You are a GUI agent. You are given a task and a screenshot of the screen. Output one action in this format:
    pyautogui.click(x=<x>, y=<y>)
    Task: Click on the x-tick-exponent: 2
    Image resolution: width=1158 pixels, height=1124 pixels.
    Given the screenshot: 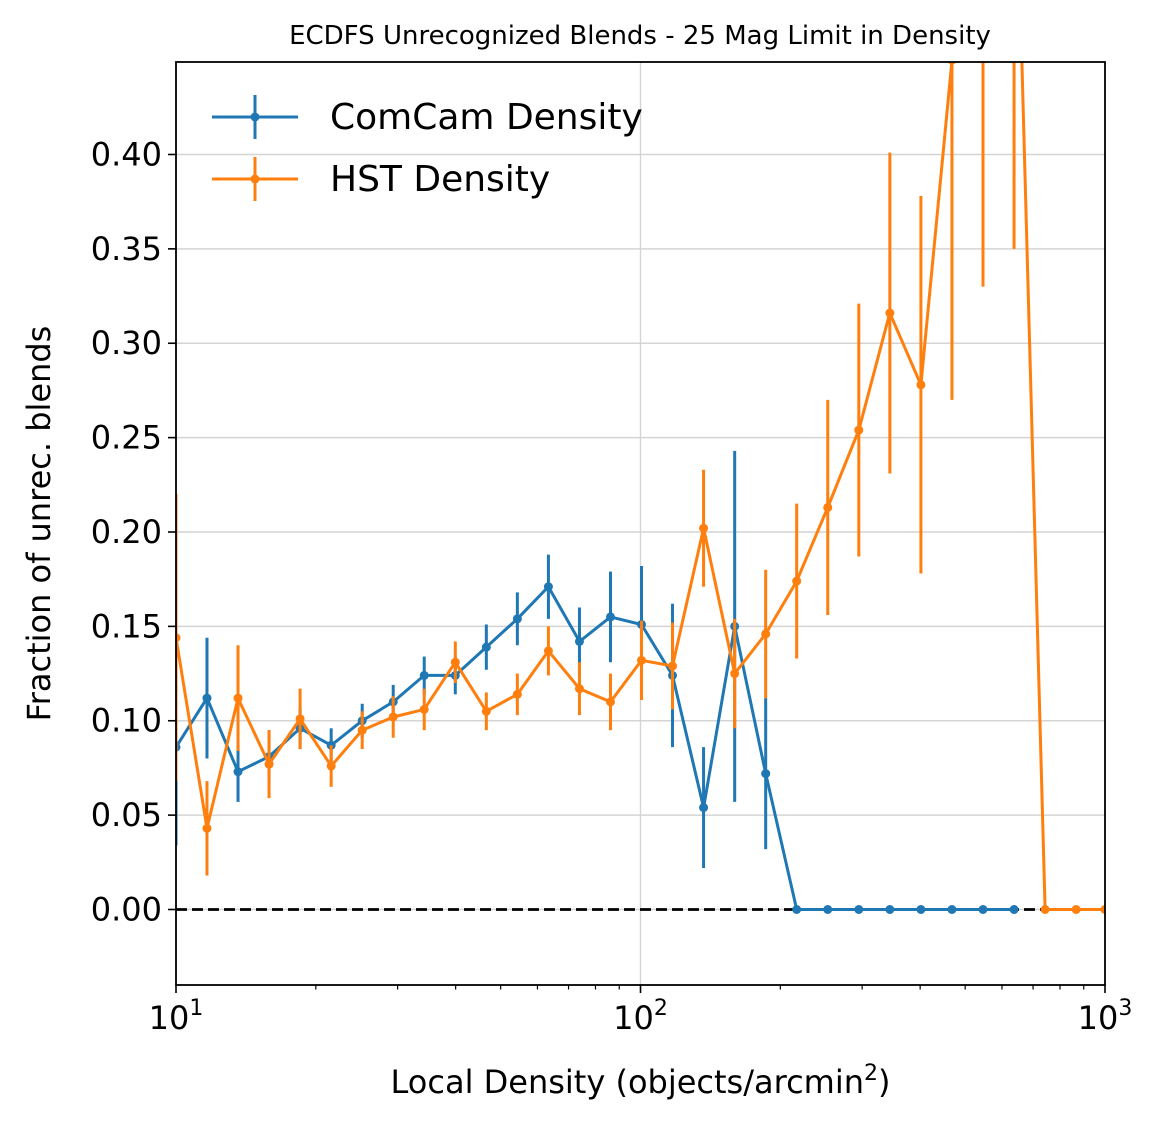 What is the action you would take?
    pyautogui.click(x=661, y=1008)
    